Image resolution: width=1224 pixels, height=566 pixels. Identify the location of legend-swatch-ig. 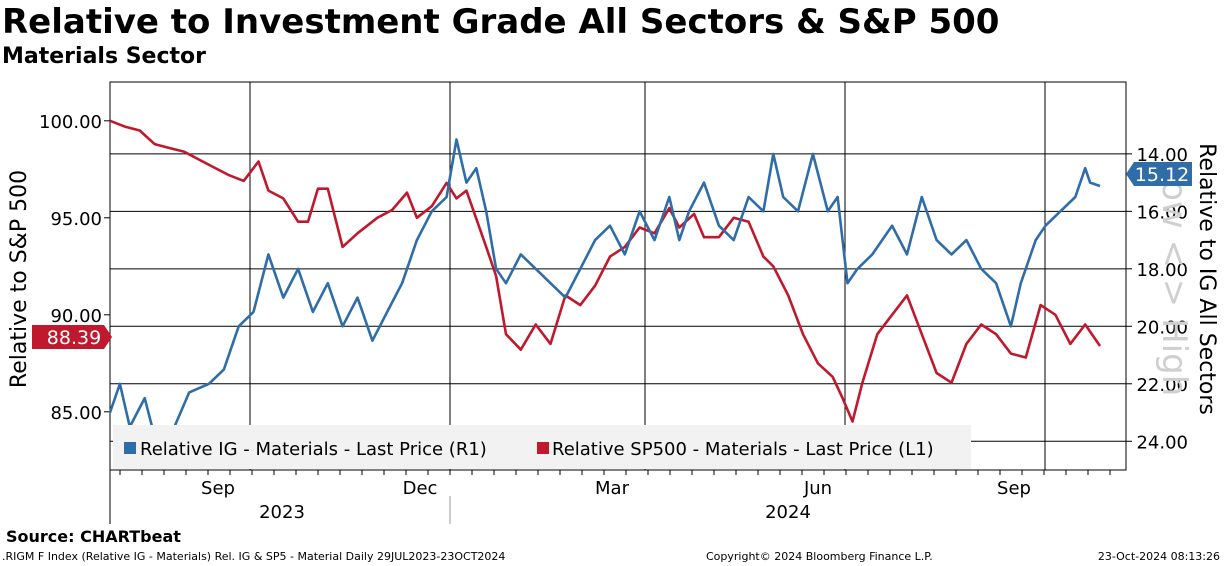
(130, 448).